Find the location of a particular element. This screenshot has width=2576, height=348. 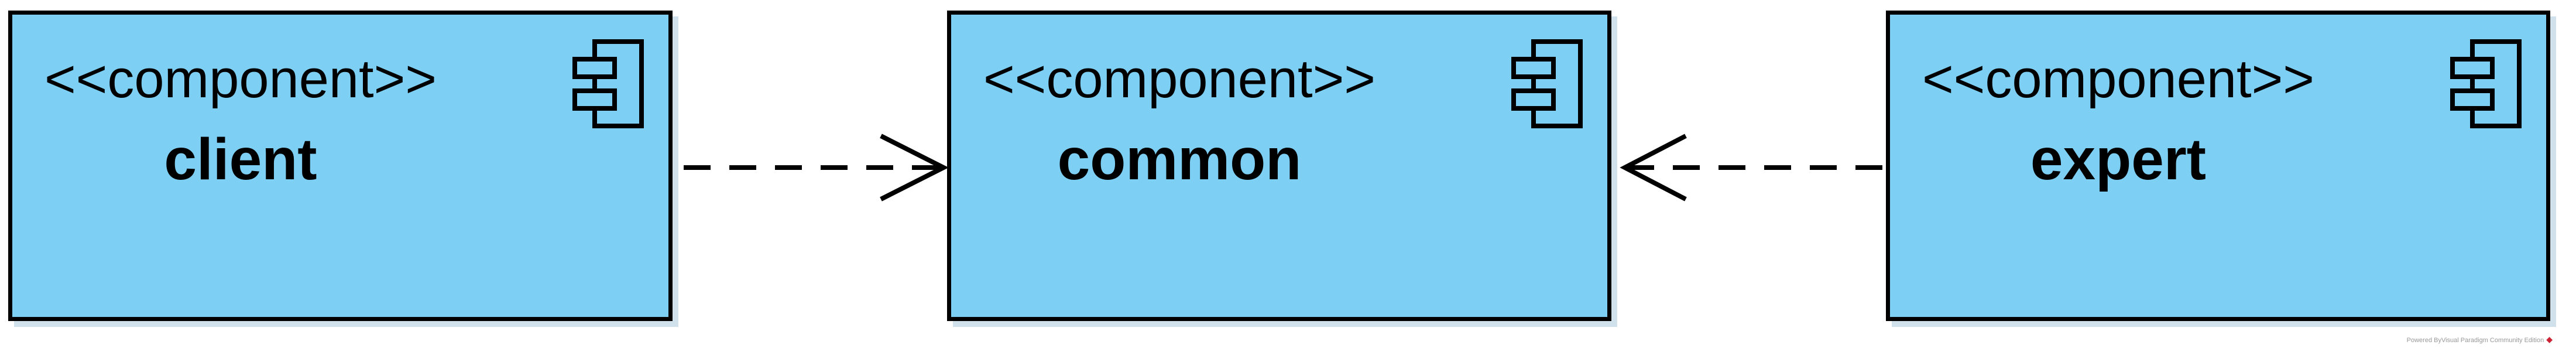

dependency-client-to-common is located at coordinates (817, 168).